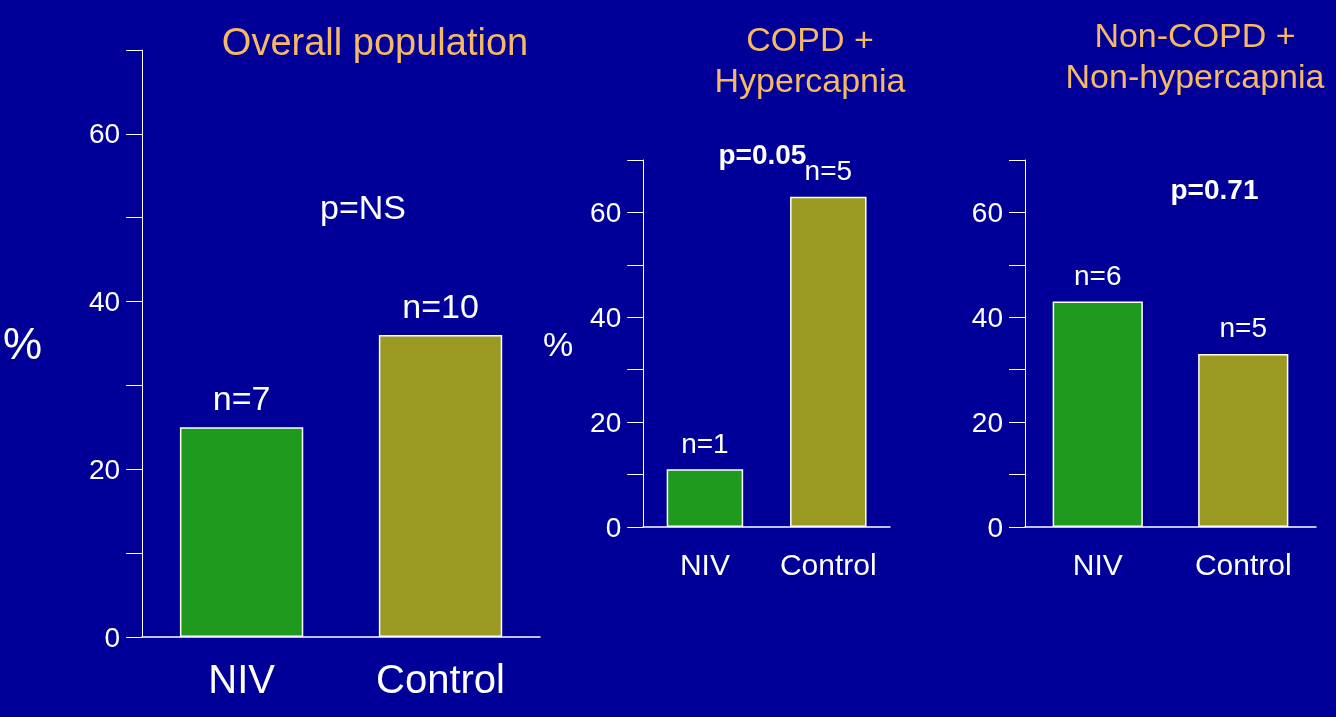  Describe the element at coordinates (810, 60) in the screenshot. I see `chart-title: COPD + Hypercapnia` at that location.